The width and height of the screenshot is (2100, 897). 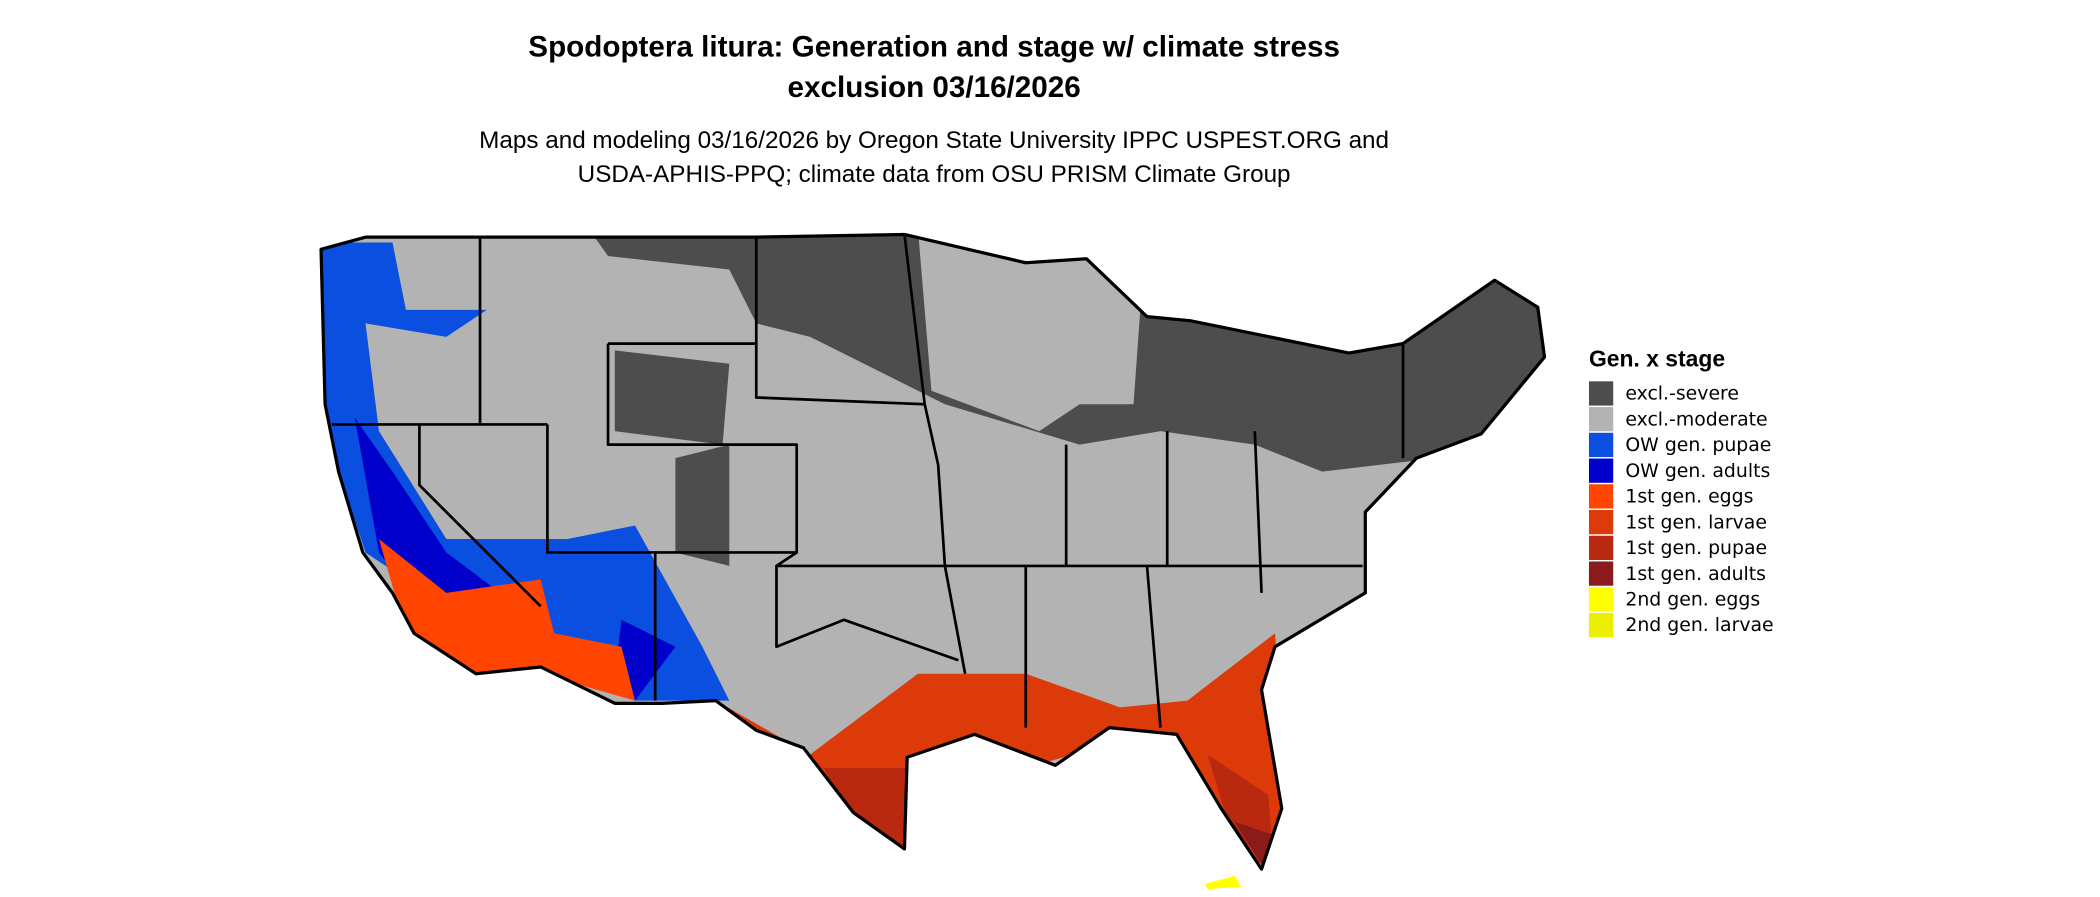 I want to click on legend-label: 1st gen. adults, so click(x=1695, y=574).